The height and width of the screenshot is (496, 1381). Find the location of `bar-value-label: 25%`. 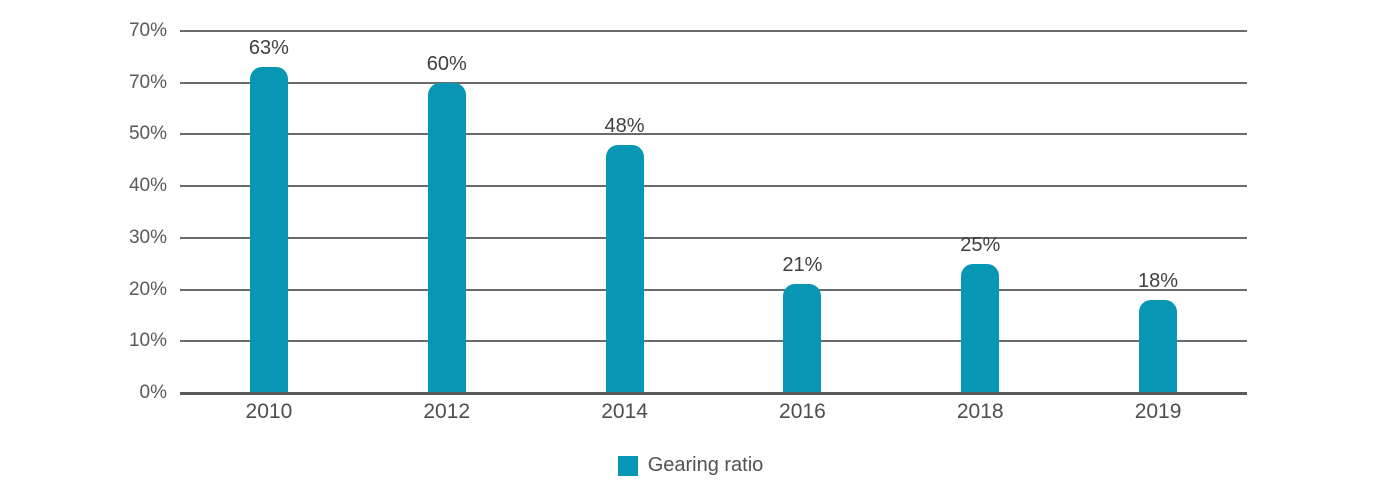

bar-value-label: 25% is located at coordinates (980, 244).